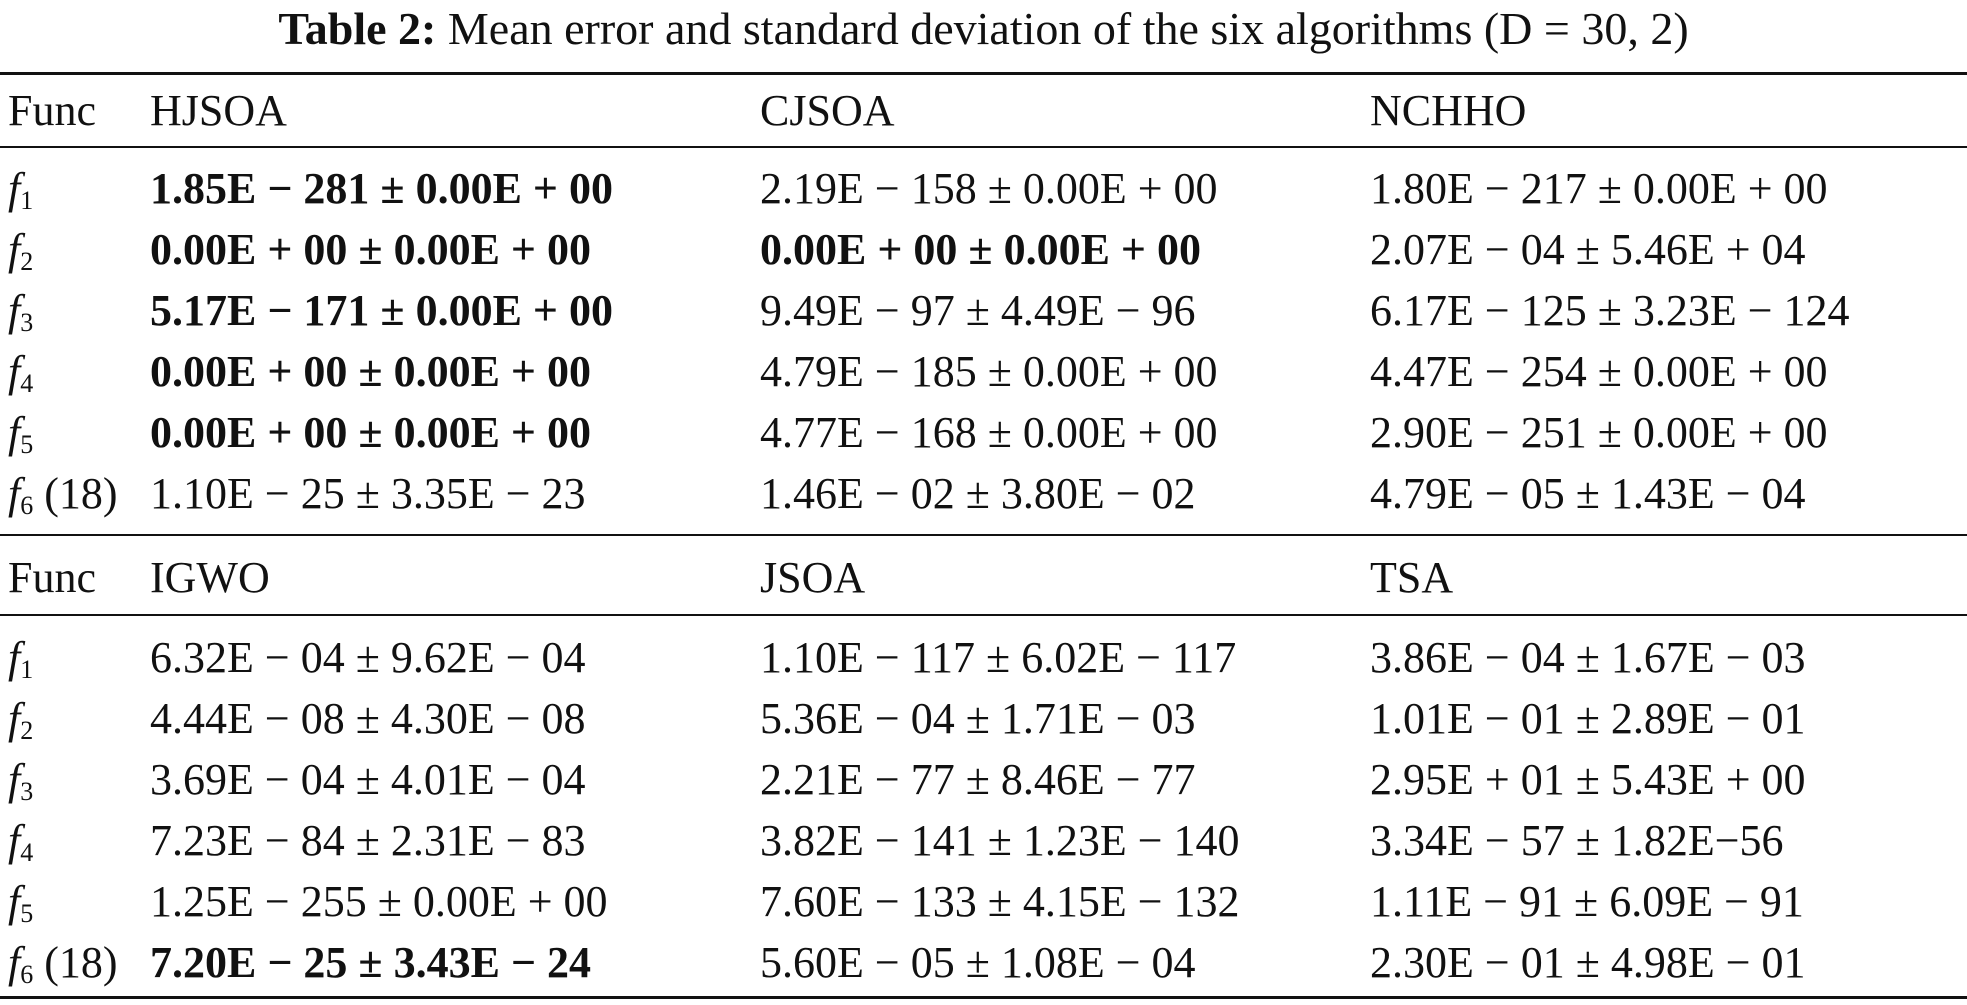 This screenshot has height=1005, width=1967. I want to click on table-cell: 2.95E + 01 ± 5.43E + 00, so click(1588, 779).